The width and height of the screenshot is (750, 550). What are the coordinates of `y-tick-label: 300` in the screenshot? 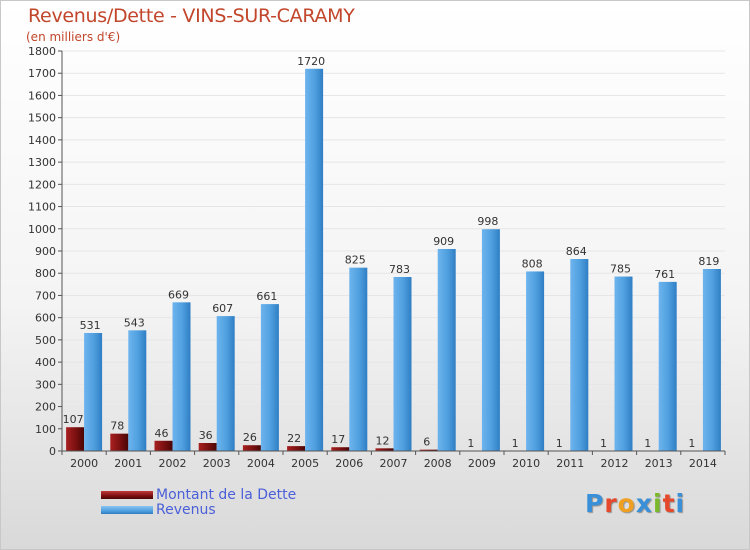 It's located at (45, 384).